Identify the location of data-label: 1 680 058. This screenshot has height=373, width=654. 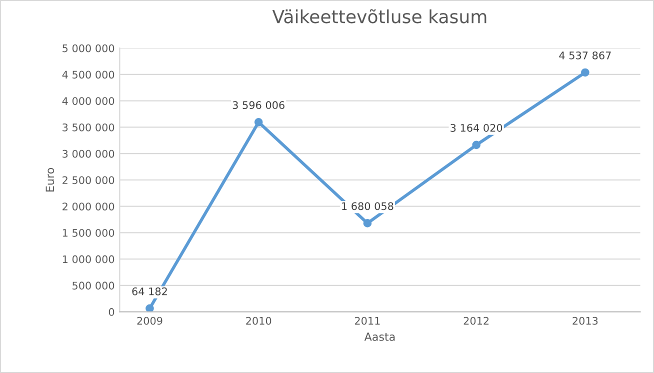
(368, 206).